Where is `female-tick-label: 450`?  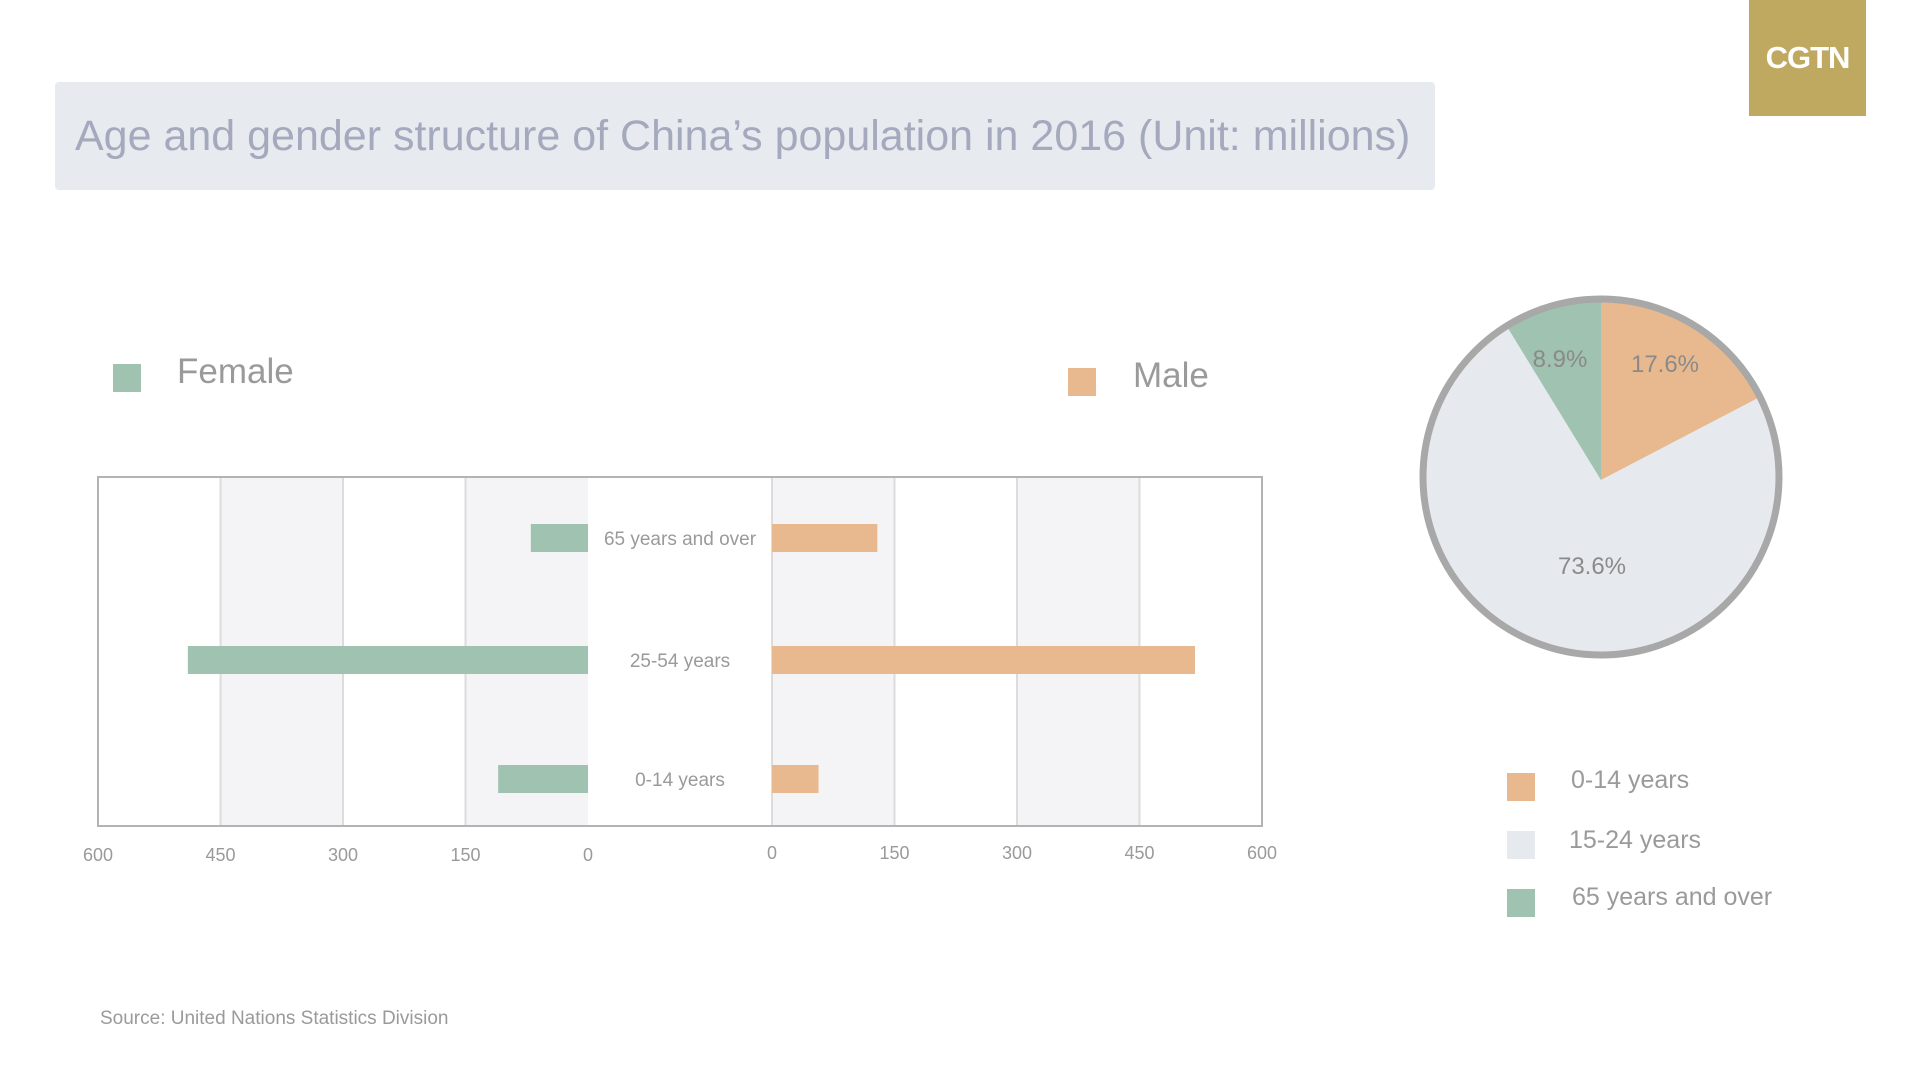
female-tick-label: 450 is located at coordinates (220, 855).